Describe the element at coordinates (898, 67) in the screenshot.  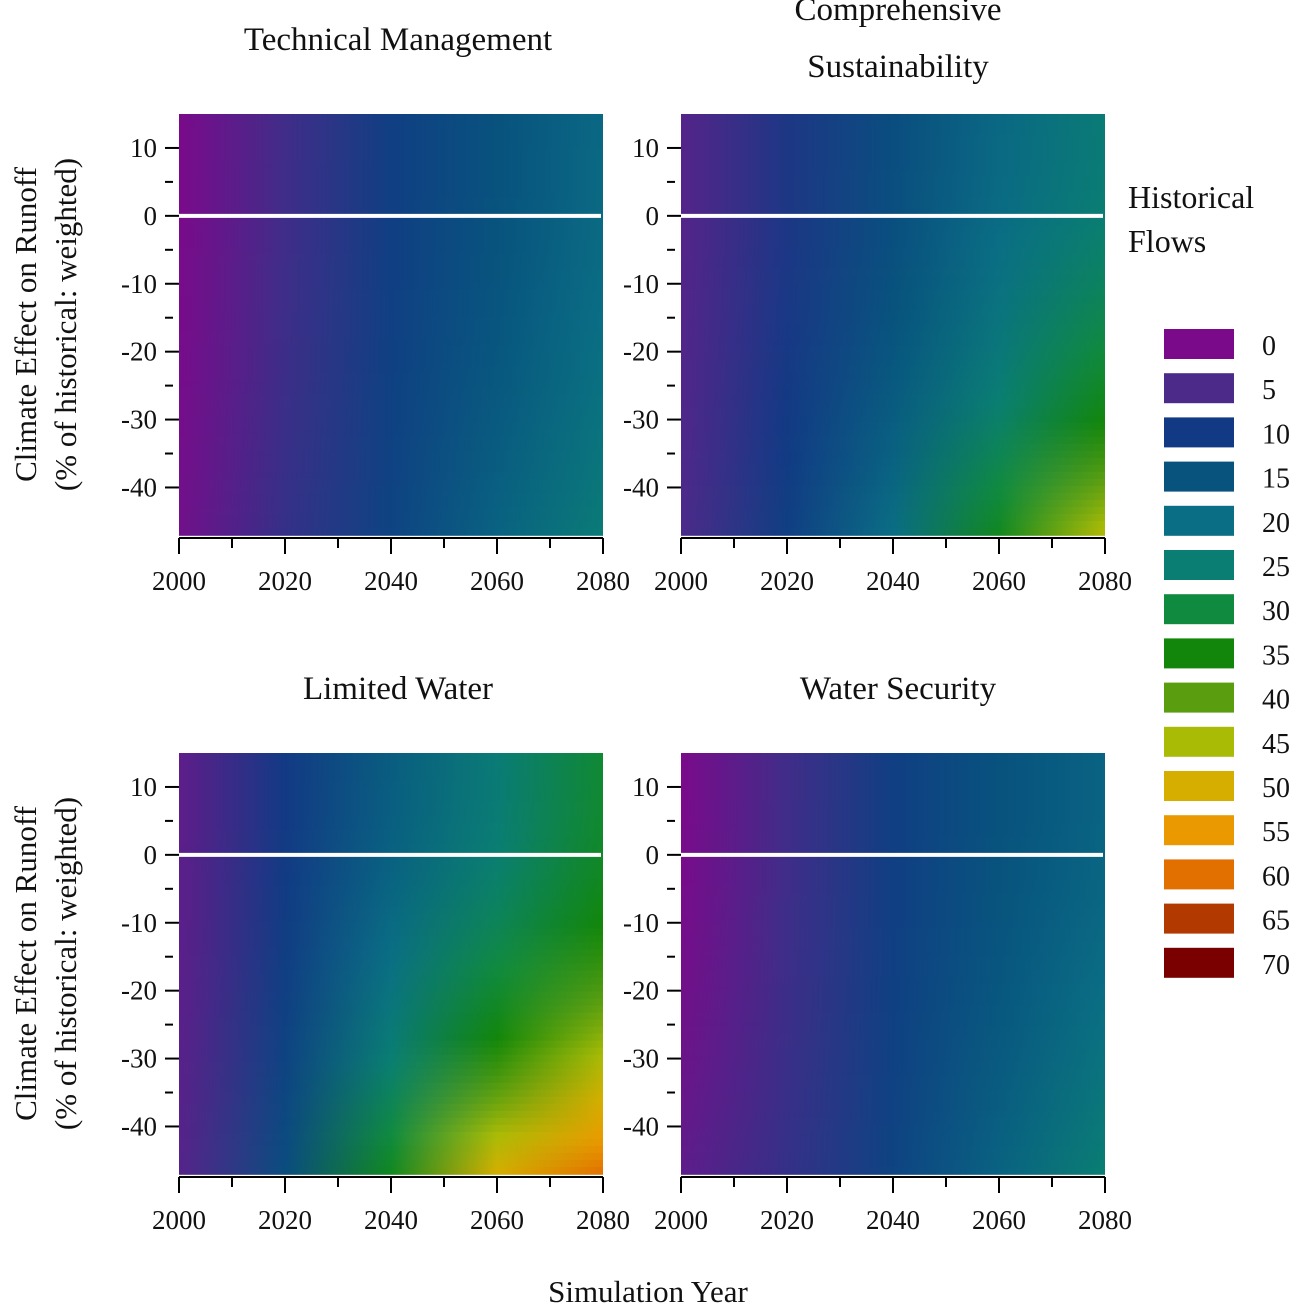
I see `panel-title: Sustainability` at that location.